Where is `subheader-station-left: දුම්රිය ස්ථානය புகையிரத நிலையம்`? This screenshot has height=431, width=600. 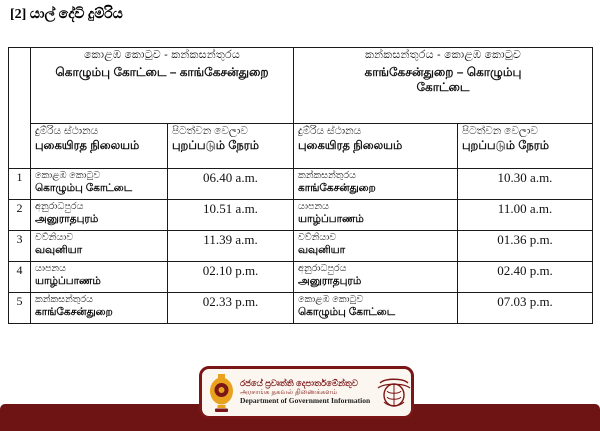 subheader-station-left: දුම්රිය ස්ථානය புகையிரத நிலையம் is located at coordinates (99, 146).